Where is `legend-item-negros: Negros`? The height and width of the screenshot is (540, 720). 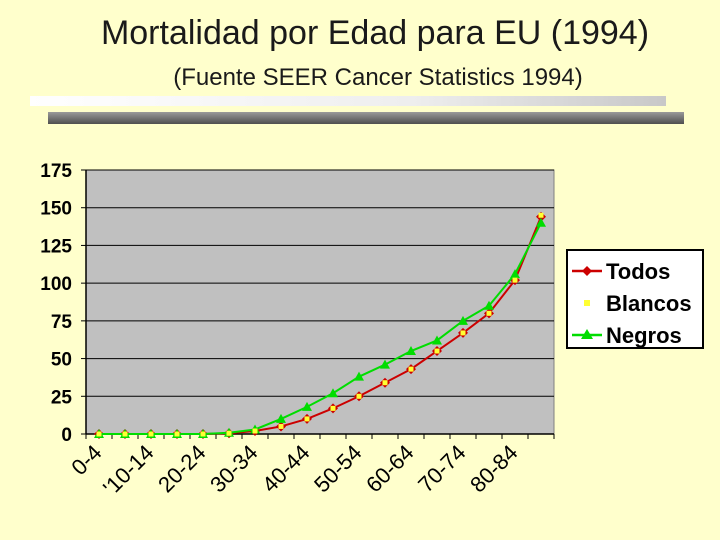
legend-item-negros: Negros is located at coordinates (636, 336).